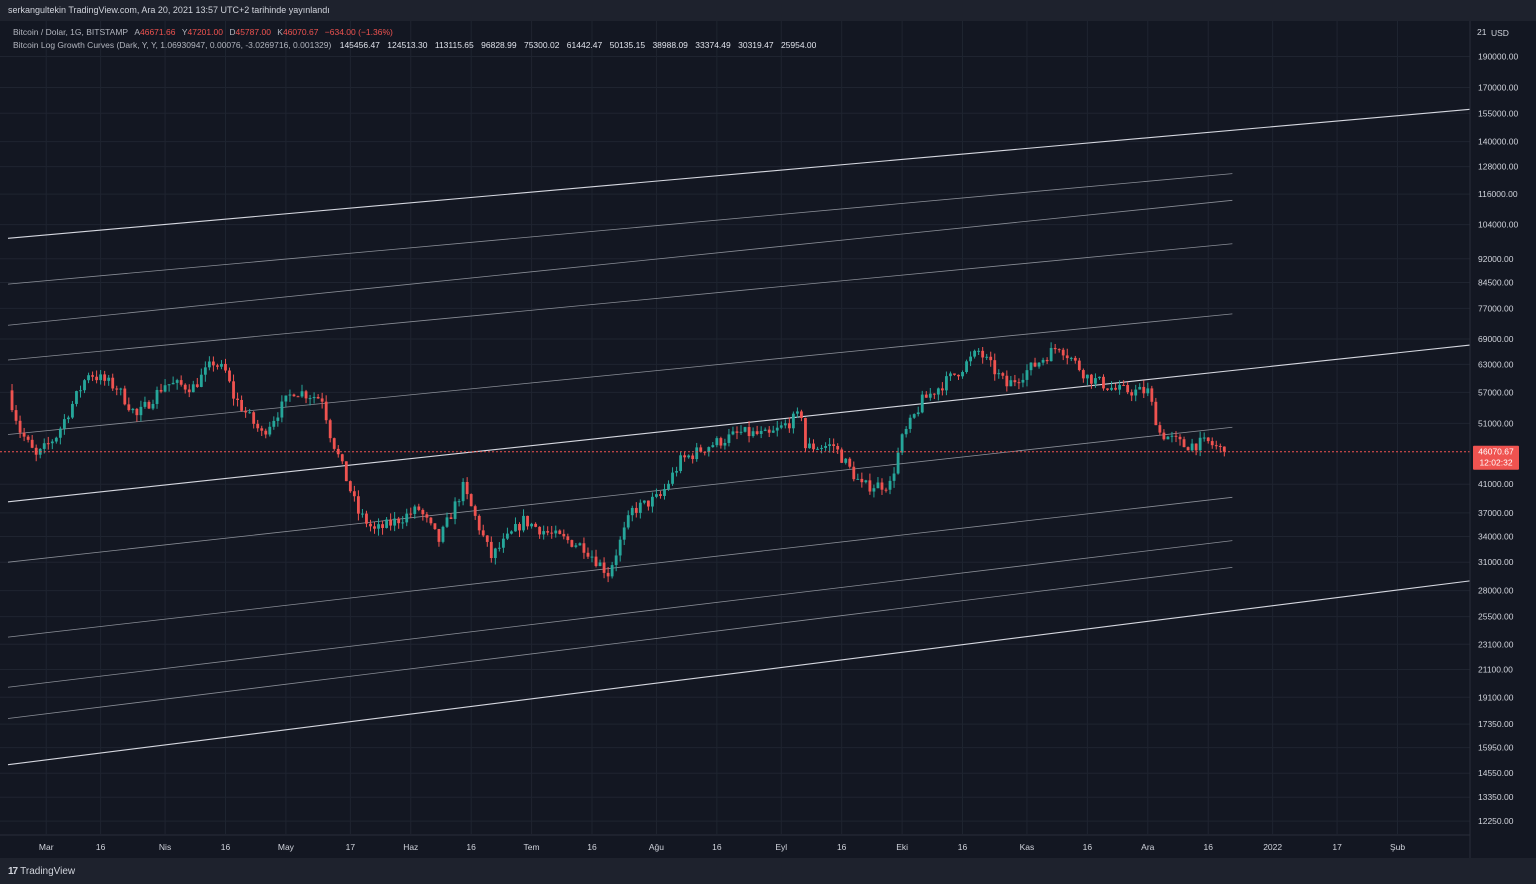 Image resolution: width=1536 pixels, height=884 pixels. I want to click on open-value: 46671.66, so click(158, 32).